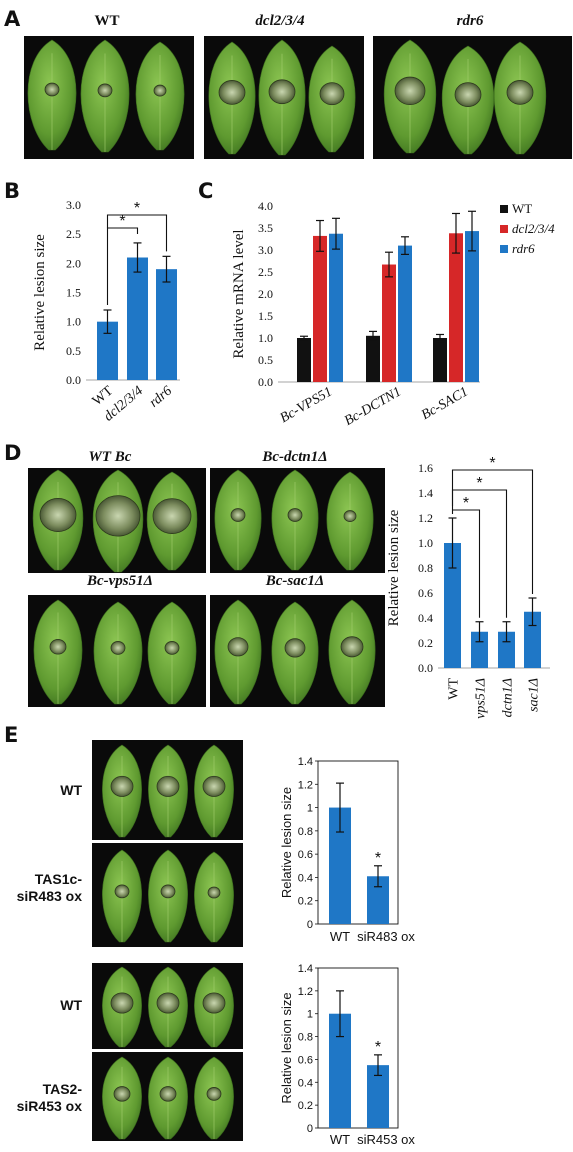 The height and width of the screenshot is (1152, 573). What do you see at coordinates (71, 1005) in the screenshot?
I see `row-label-wt2: WT` at bounding box center [71, 1005].